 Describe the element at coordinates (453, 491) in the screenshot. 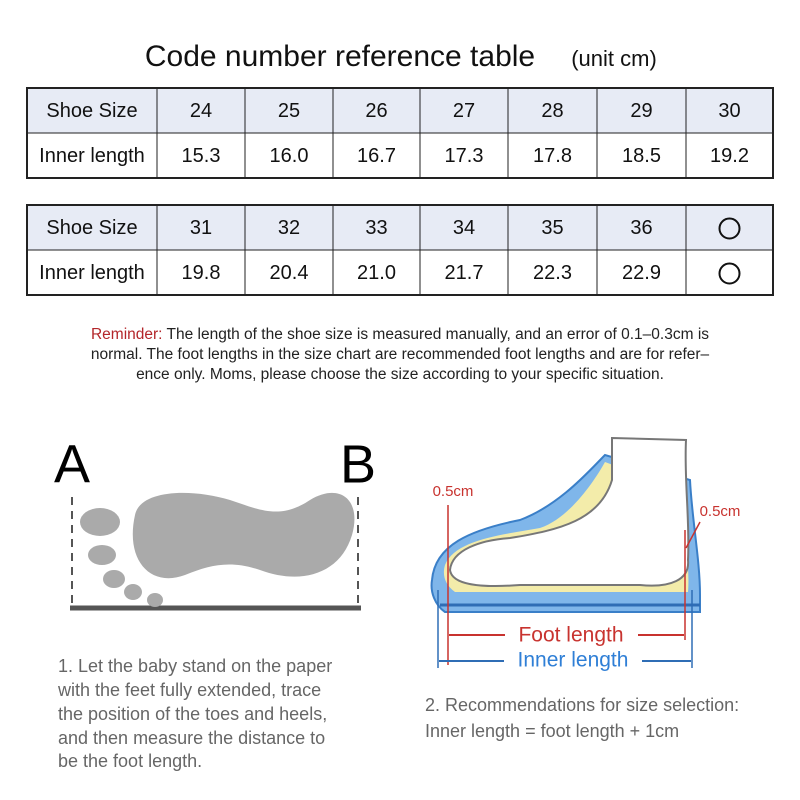

I see `toe-gap: 0.5cm` at that location.